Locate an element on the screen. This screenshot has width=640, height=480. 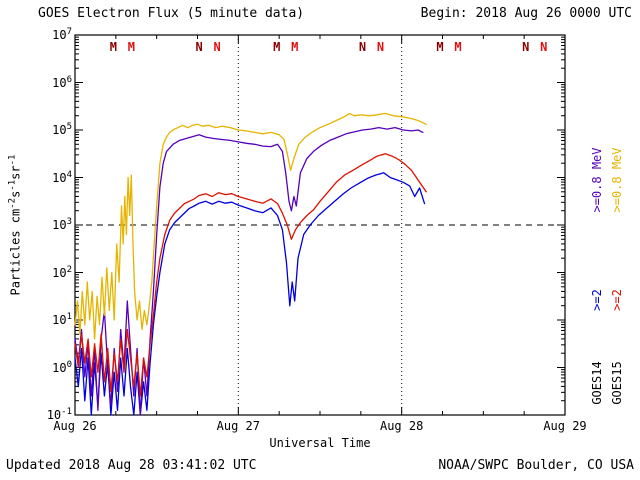
y-tick-label: 10⁷ is located at coordinates (62, 34).